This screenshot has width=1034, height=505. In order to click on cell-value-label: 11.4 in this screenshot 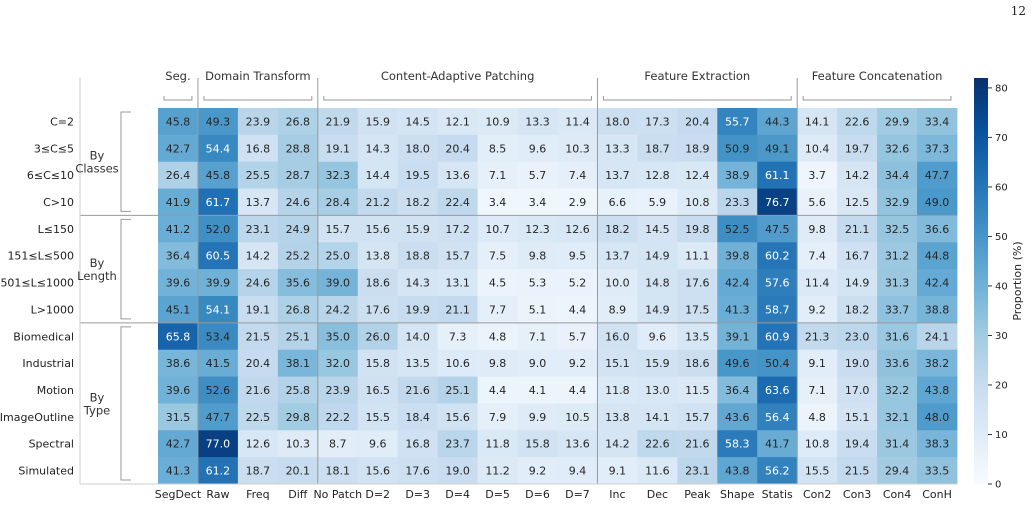, I will do `click(577, 121)`.